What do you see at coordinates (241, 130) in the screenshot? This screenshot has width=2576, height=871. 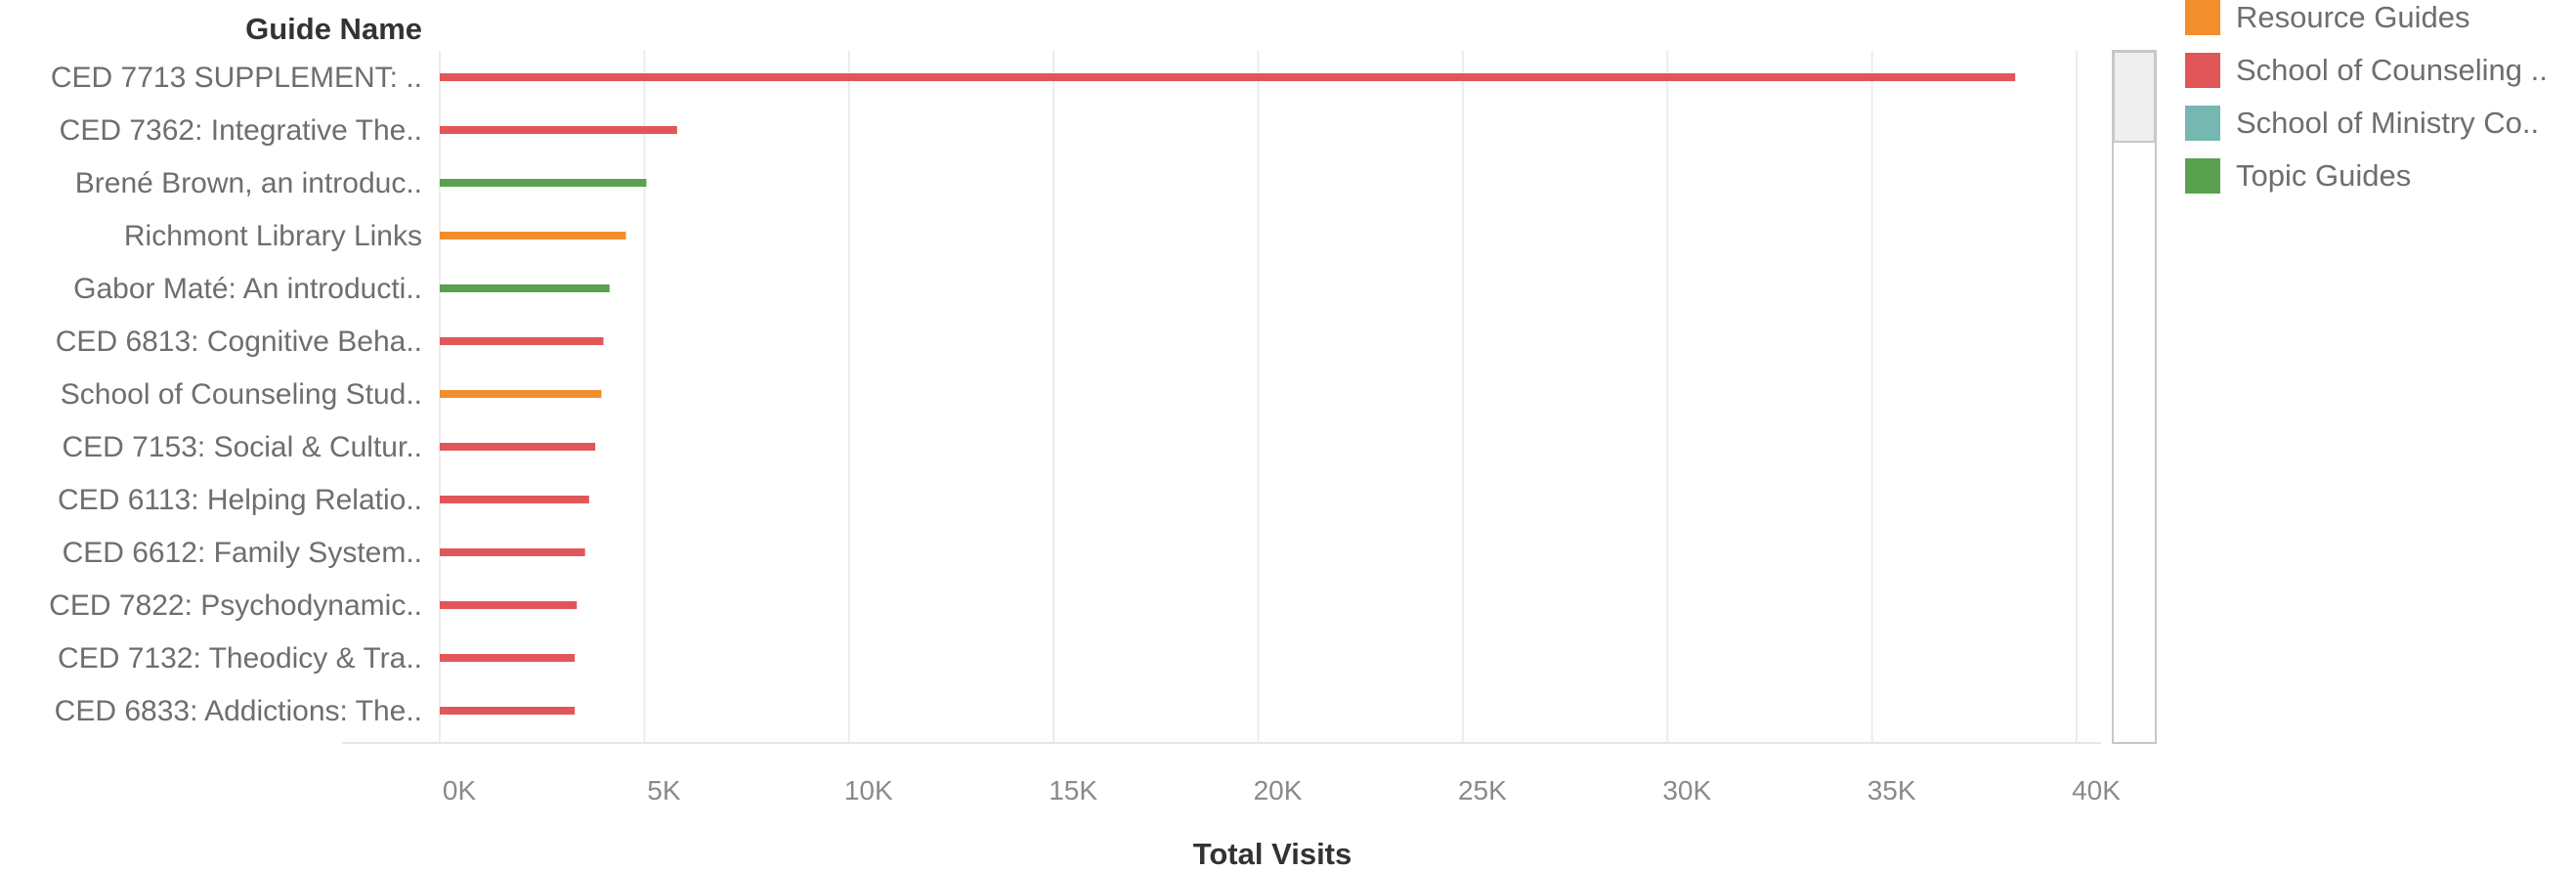 I see `category-label: CED 7362: Integrative The..` at bounding box center [241, 130].